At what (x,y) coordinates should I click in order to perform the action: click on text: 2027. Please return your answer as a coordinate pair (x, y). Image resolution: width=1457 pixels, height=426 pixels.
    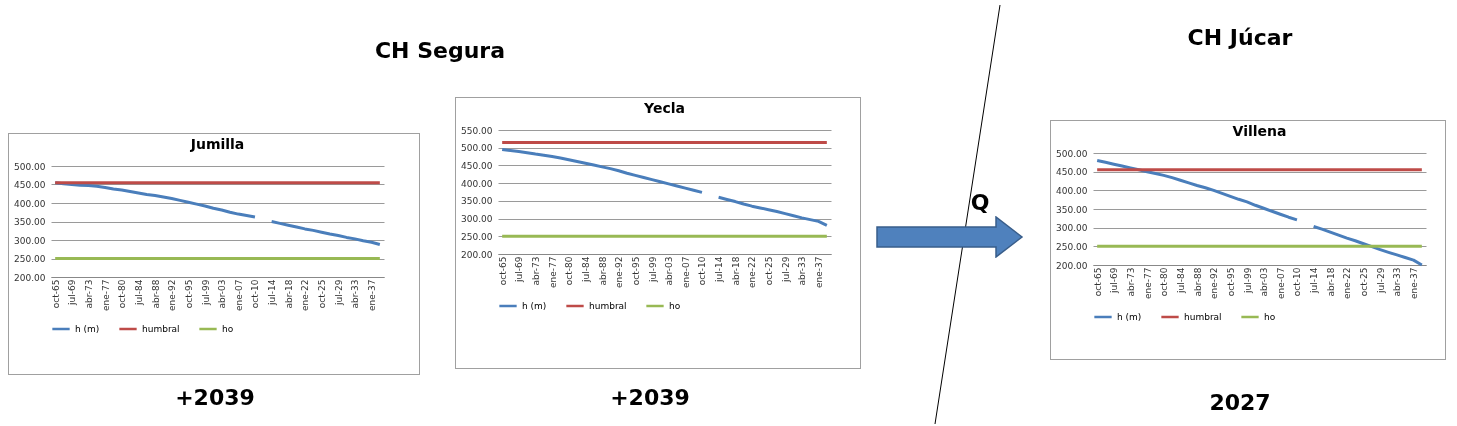
    Looking at the image, I should click on (1240, 402).